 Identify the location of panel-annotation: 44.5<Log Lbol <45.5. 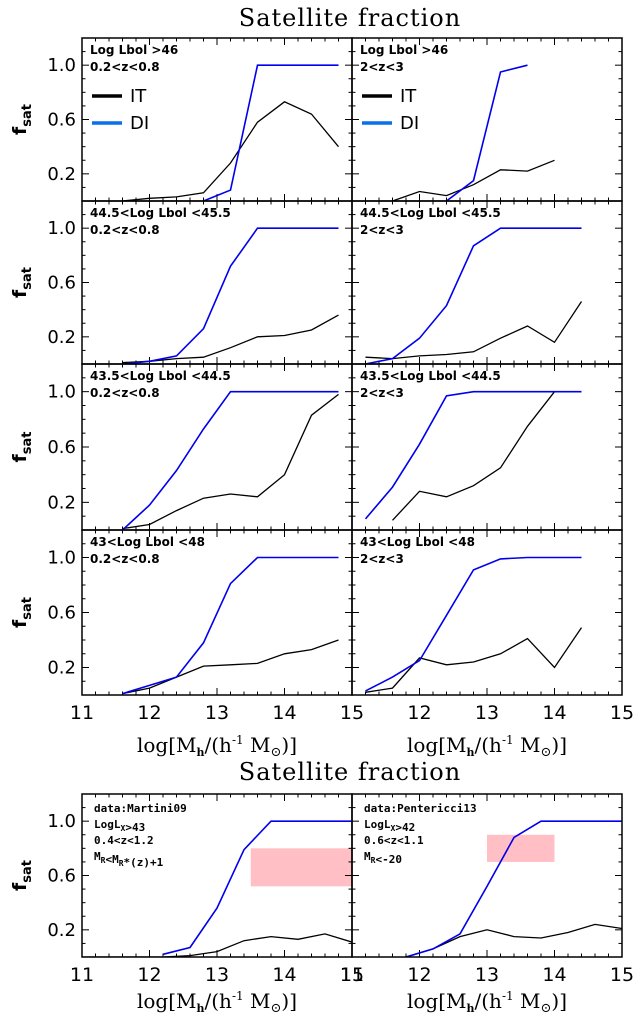
(430, 213).